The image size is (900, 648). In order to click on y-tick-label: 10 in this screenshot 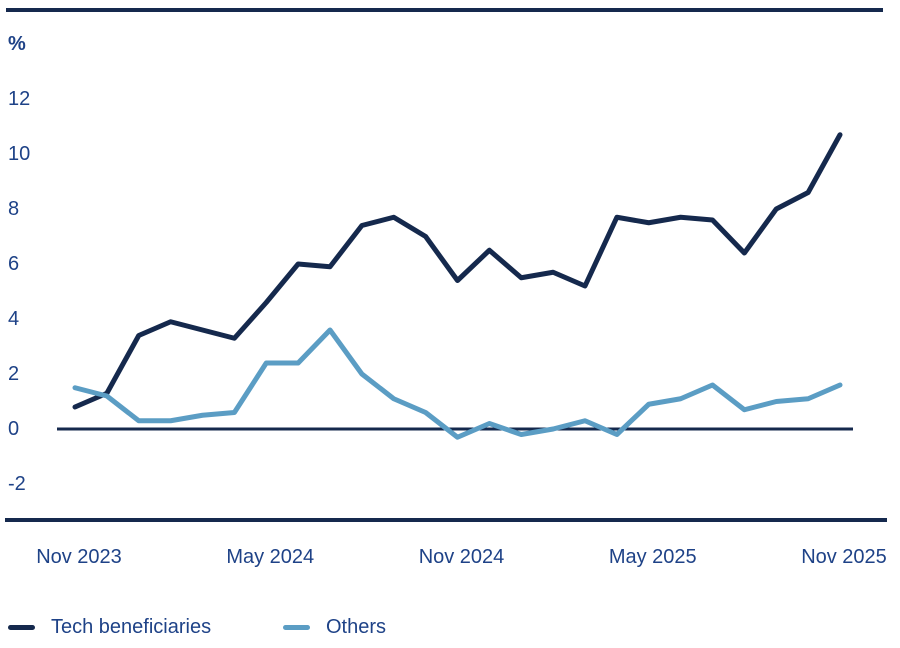, I will do `click(19, 154)`.